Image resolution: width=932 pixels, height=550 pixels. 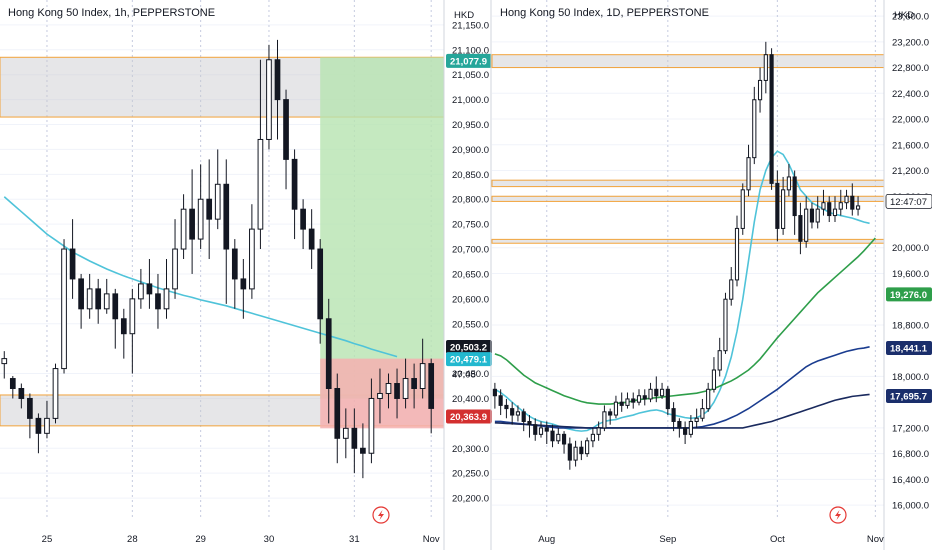 What do you see at coordinates (910, 120) in the screenshot?
I see `y-tick-label: 22,000.0` at bounding box center [910, 120].